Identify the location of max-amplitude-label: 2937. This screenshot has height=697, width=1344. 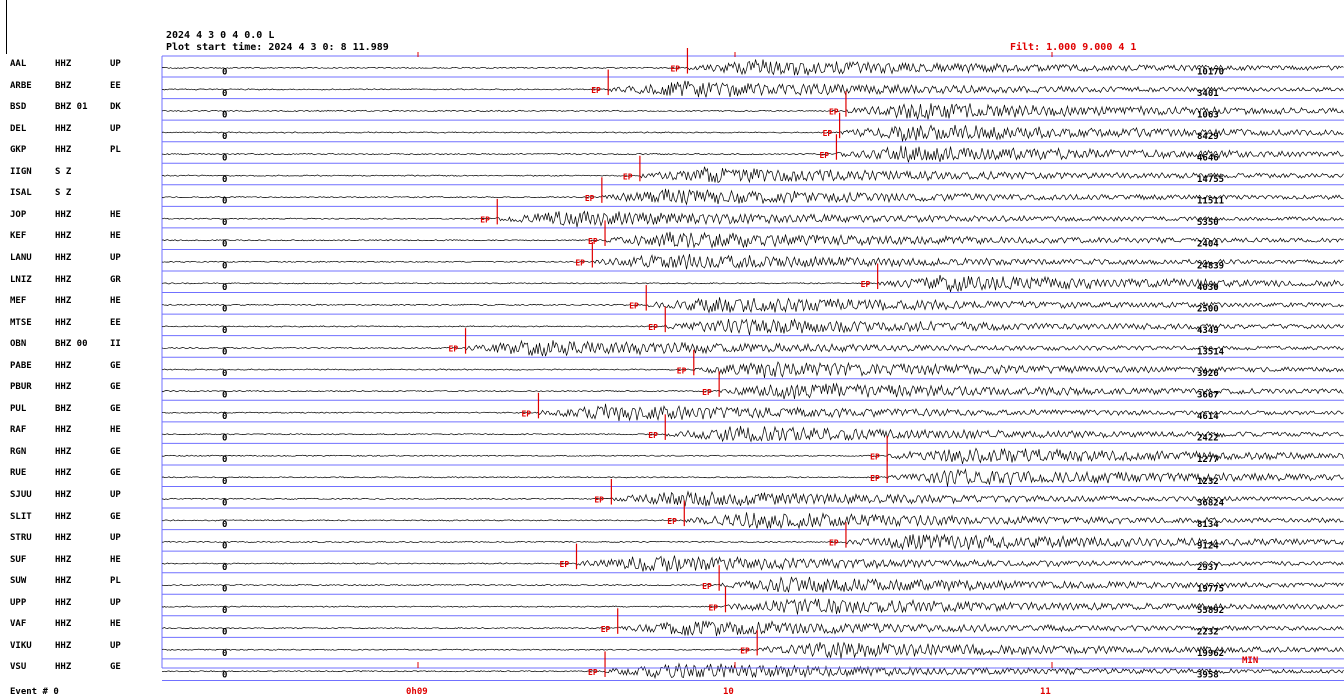
(1208, 568).